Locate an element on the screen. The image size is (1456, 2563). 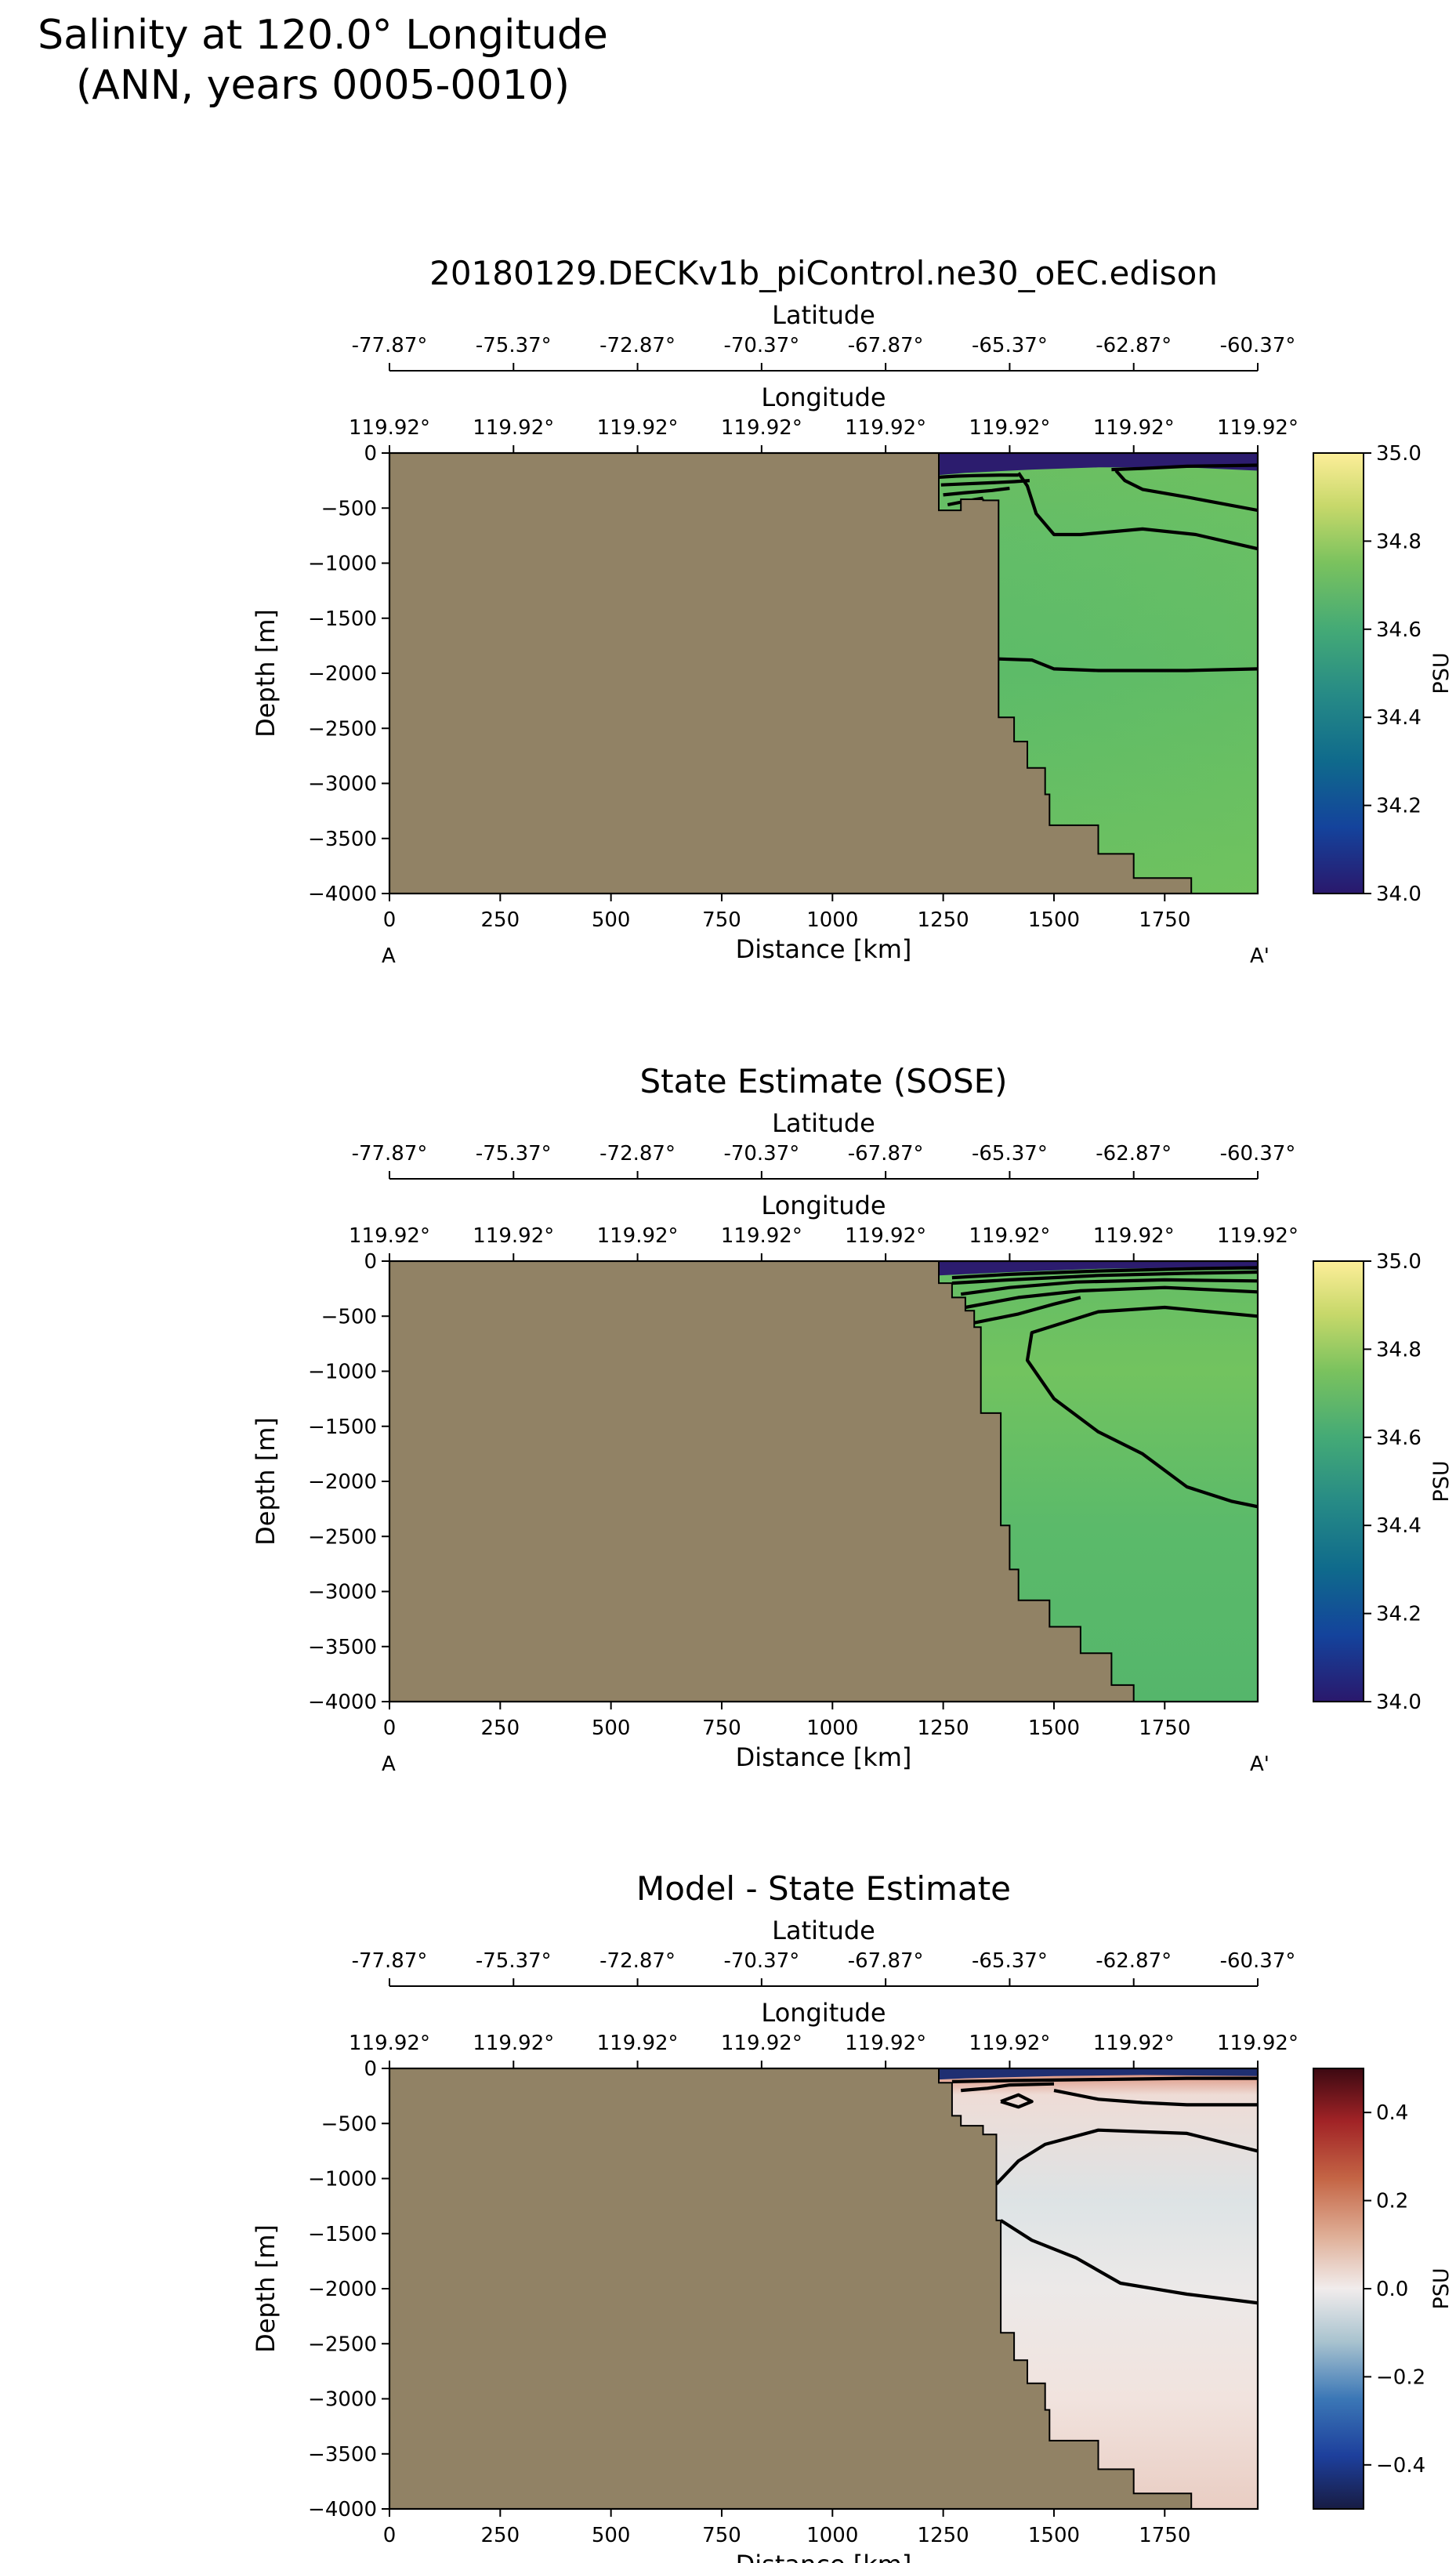
colorbar-tick-label: 0.2 is located at coordinates (1392, 2201).